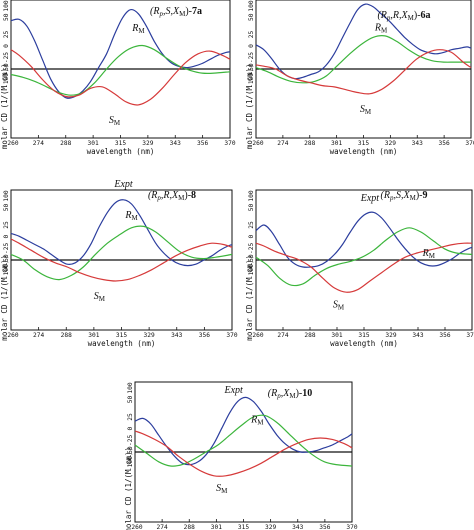 The image size is (474, 530). I want to click on compound-label: (Rp,R,XM)-6a, so click(403, 16).